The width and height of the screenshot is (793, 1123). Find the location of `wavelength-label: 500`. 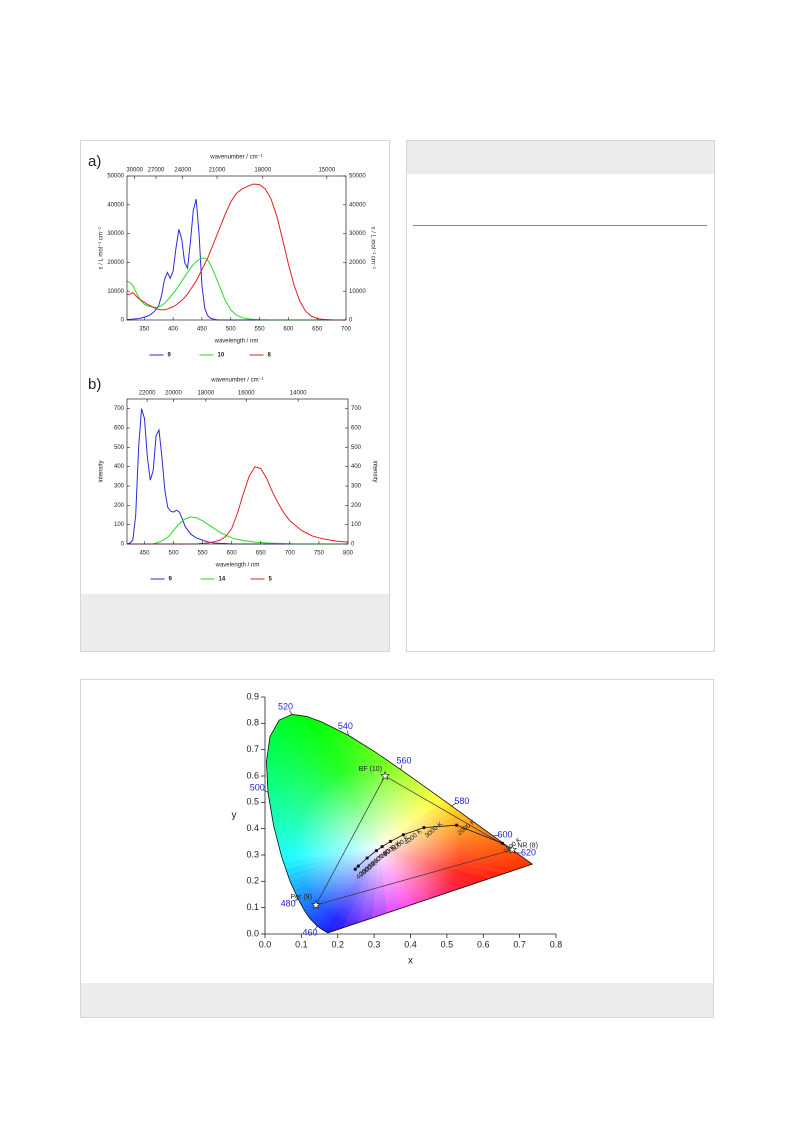

wavelength-label: 500 is located at coordinates (257, 788).